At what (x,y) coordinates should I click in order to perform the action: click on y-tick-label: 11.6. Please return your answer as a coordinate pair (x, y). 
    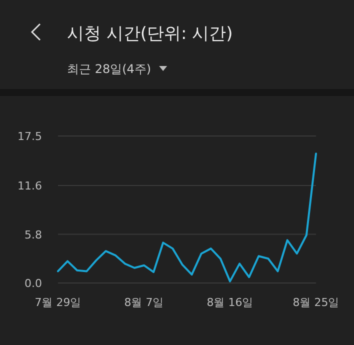
    Looking at the image, I should click on (30, 186).